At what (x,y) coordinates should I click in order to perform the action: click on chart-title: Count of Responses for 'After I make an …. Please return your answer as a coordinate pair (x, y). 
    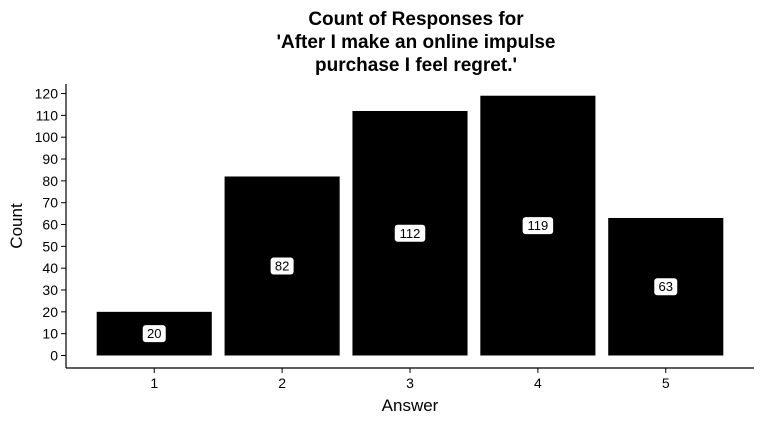
    Looking at the image, I should click on (415, 42).